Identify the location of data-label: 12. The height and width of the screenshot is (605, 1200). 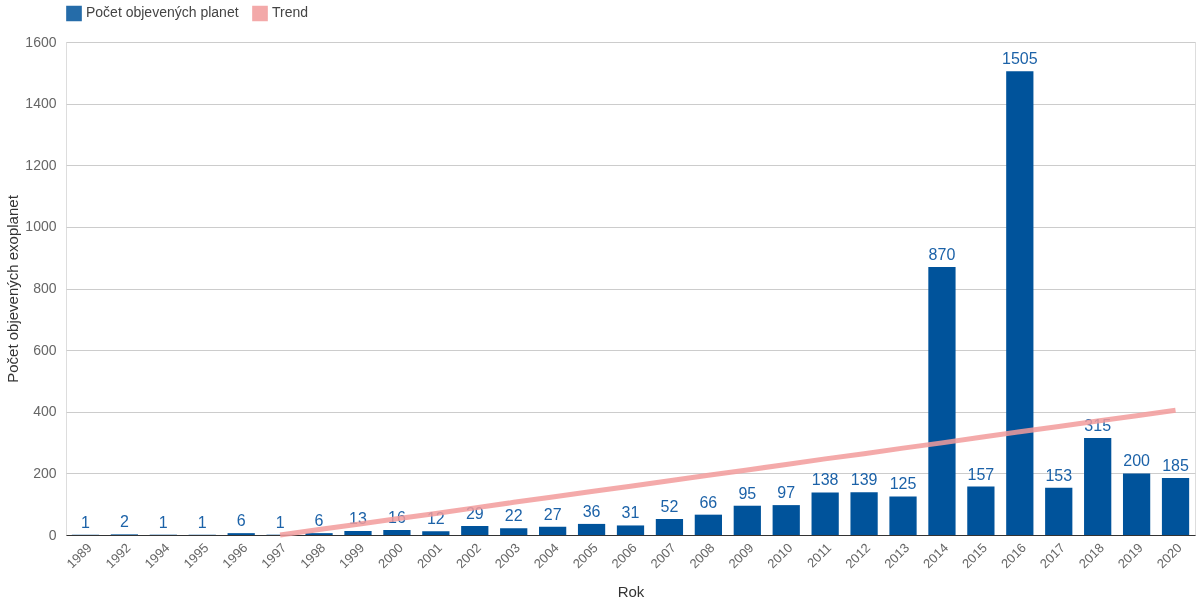
(435, 519).